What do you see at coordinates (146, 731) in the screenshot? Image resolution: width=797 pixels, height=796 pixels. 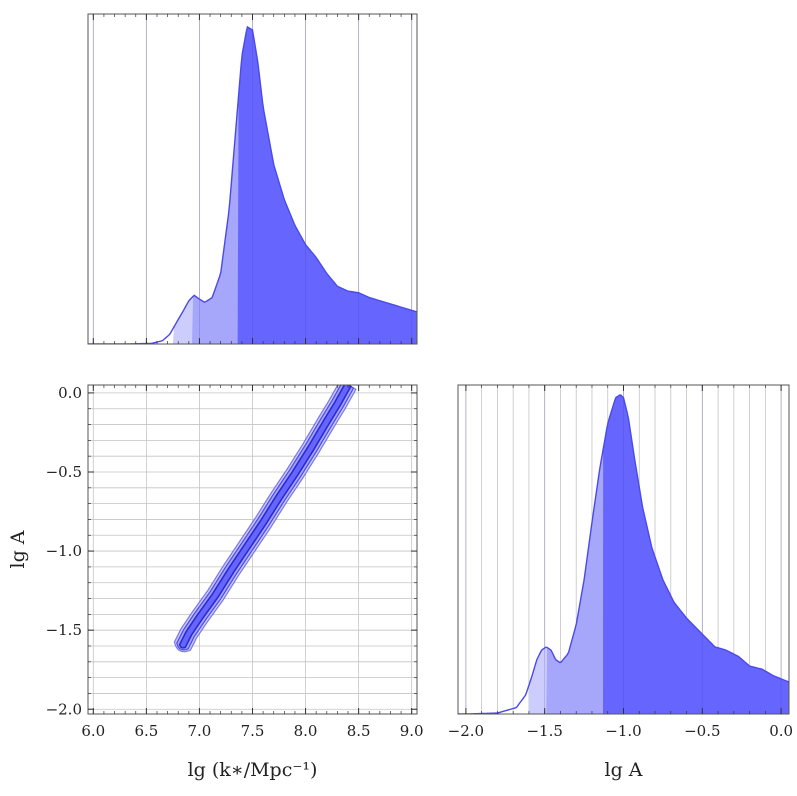 I see `joint-xtick-label: 6.5` at bounding box center [146, 731].